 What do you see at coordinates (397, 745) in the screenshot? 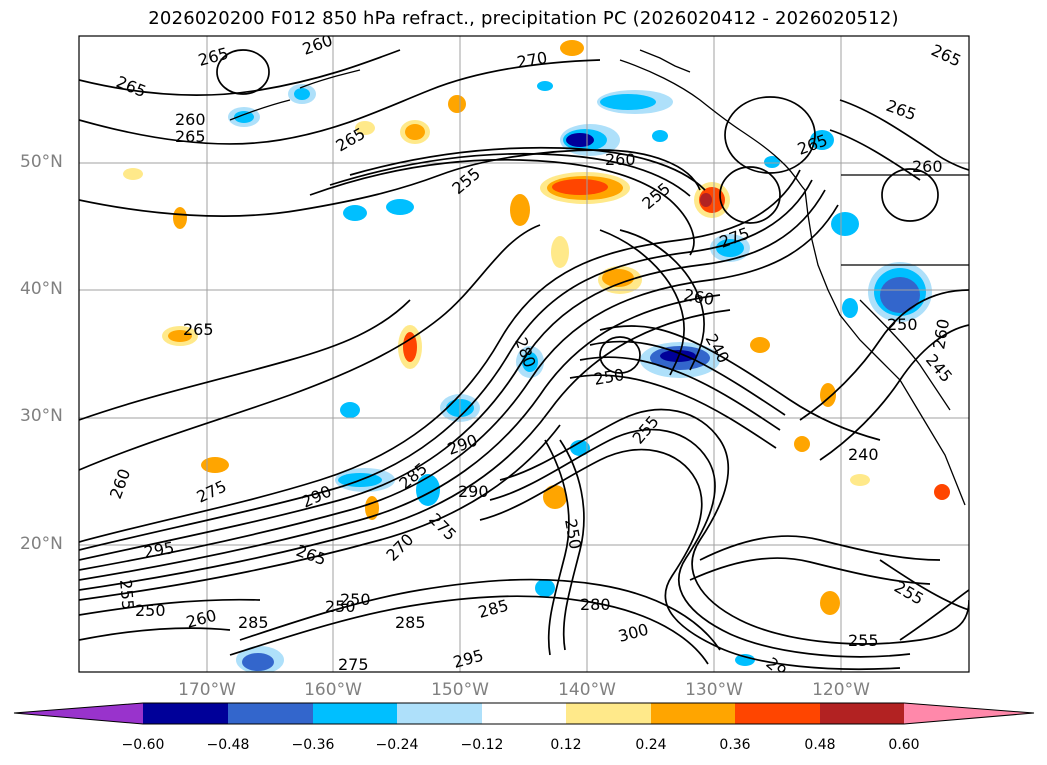
I see `colorbar-tick-label: −0.24` at bounding box center [397, 745].